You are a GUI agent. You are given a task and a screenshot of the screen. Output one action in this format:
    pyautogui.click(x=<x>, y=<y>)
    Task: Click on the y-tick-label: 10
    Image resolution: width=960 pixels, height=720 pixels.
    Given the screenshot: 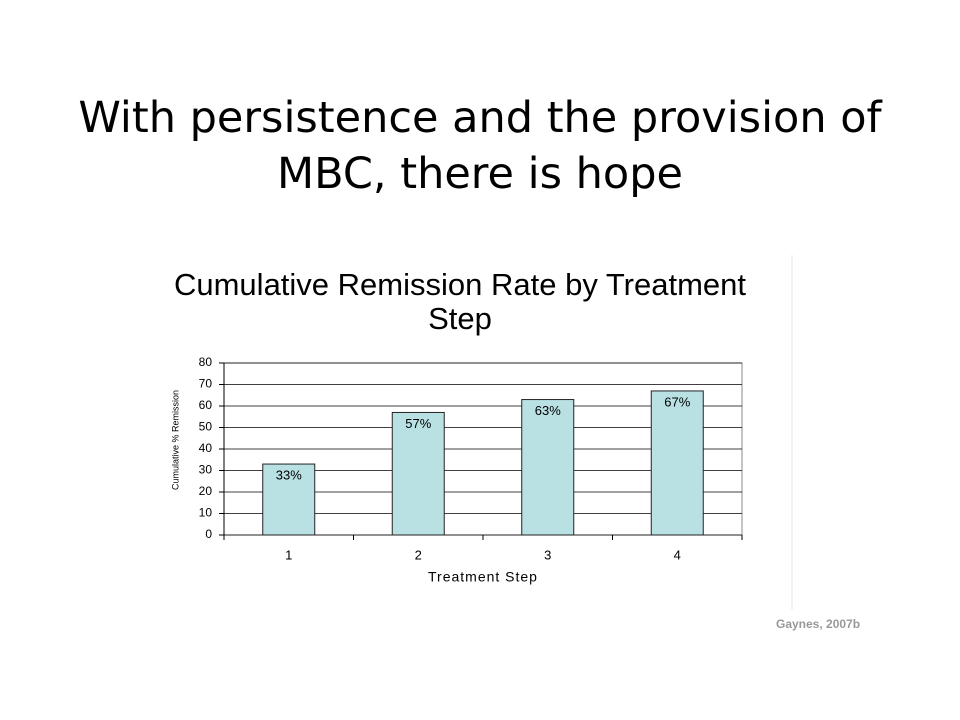 What is the action you would take?
    pyautogui.click(x=206, y=513)
    